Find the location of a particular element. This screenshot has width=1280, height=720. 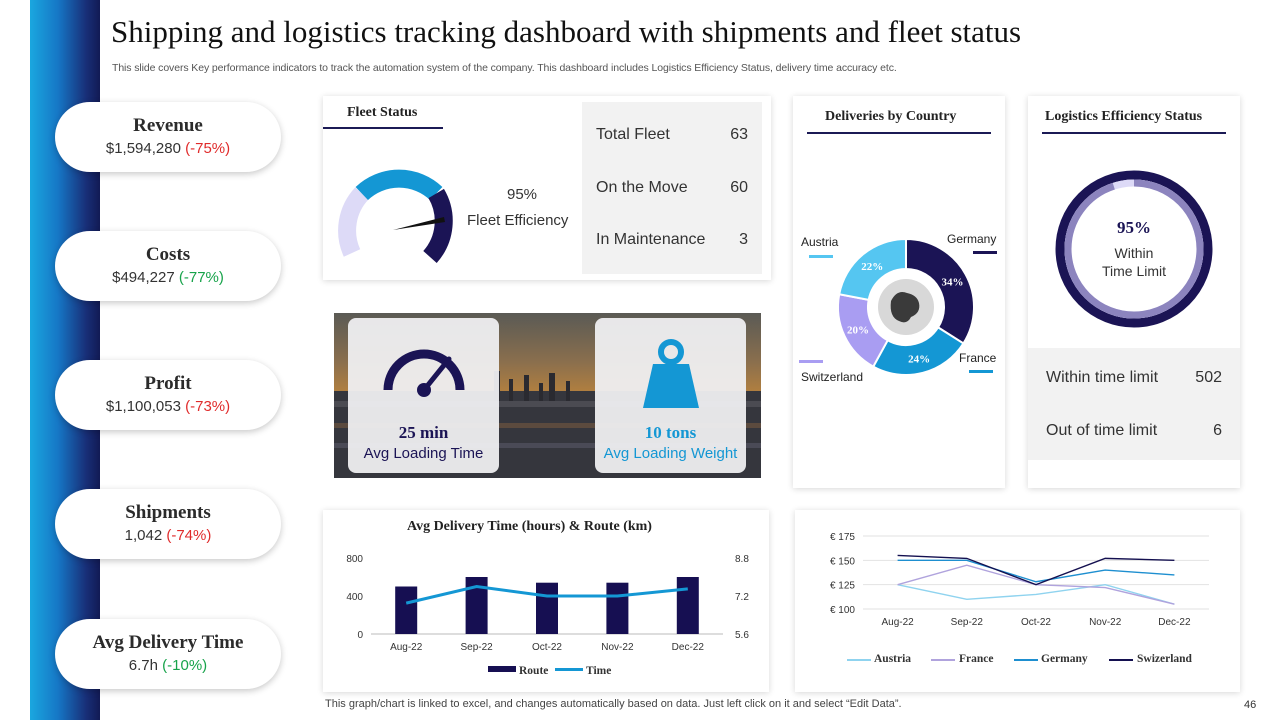

donut-label-austria: 22% is located at coordinates (872, 267).